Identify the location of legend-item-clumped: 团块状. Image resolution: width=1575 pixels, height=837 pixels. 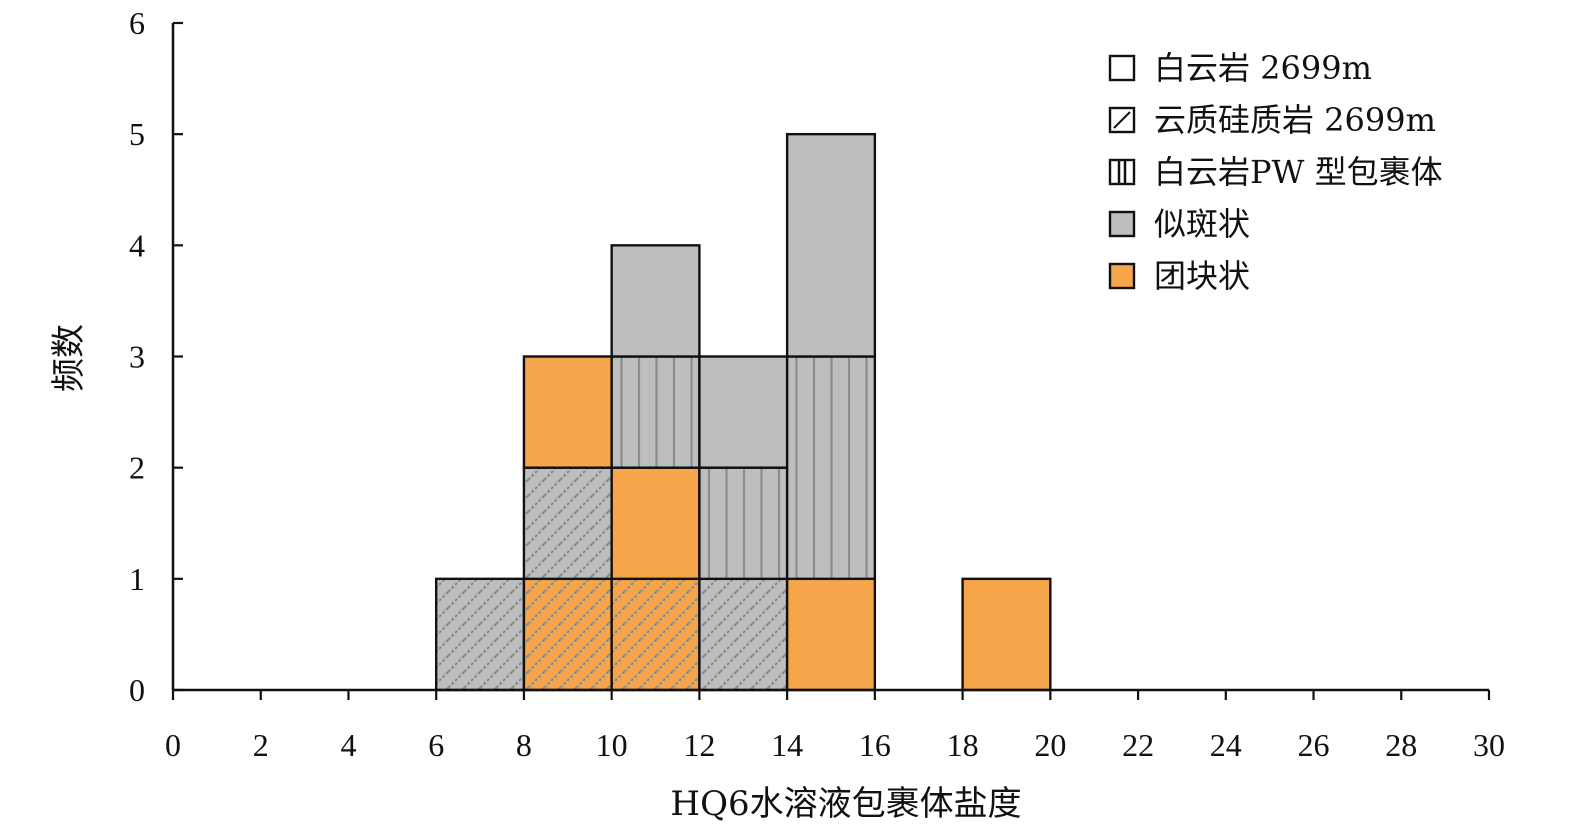
(1179, 276).